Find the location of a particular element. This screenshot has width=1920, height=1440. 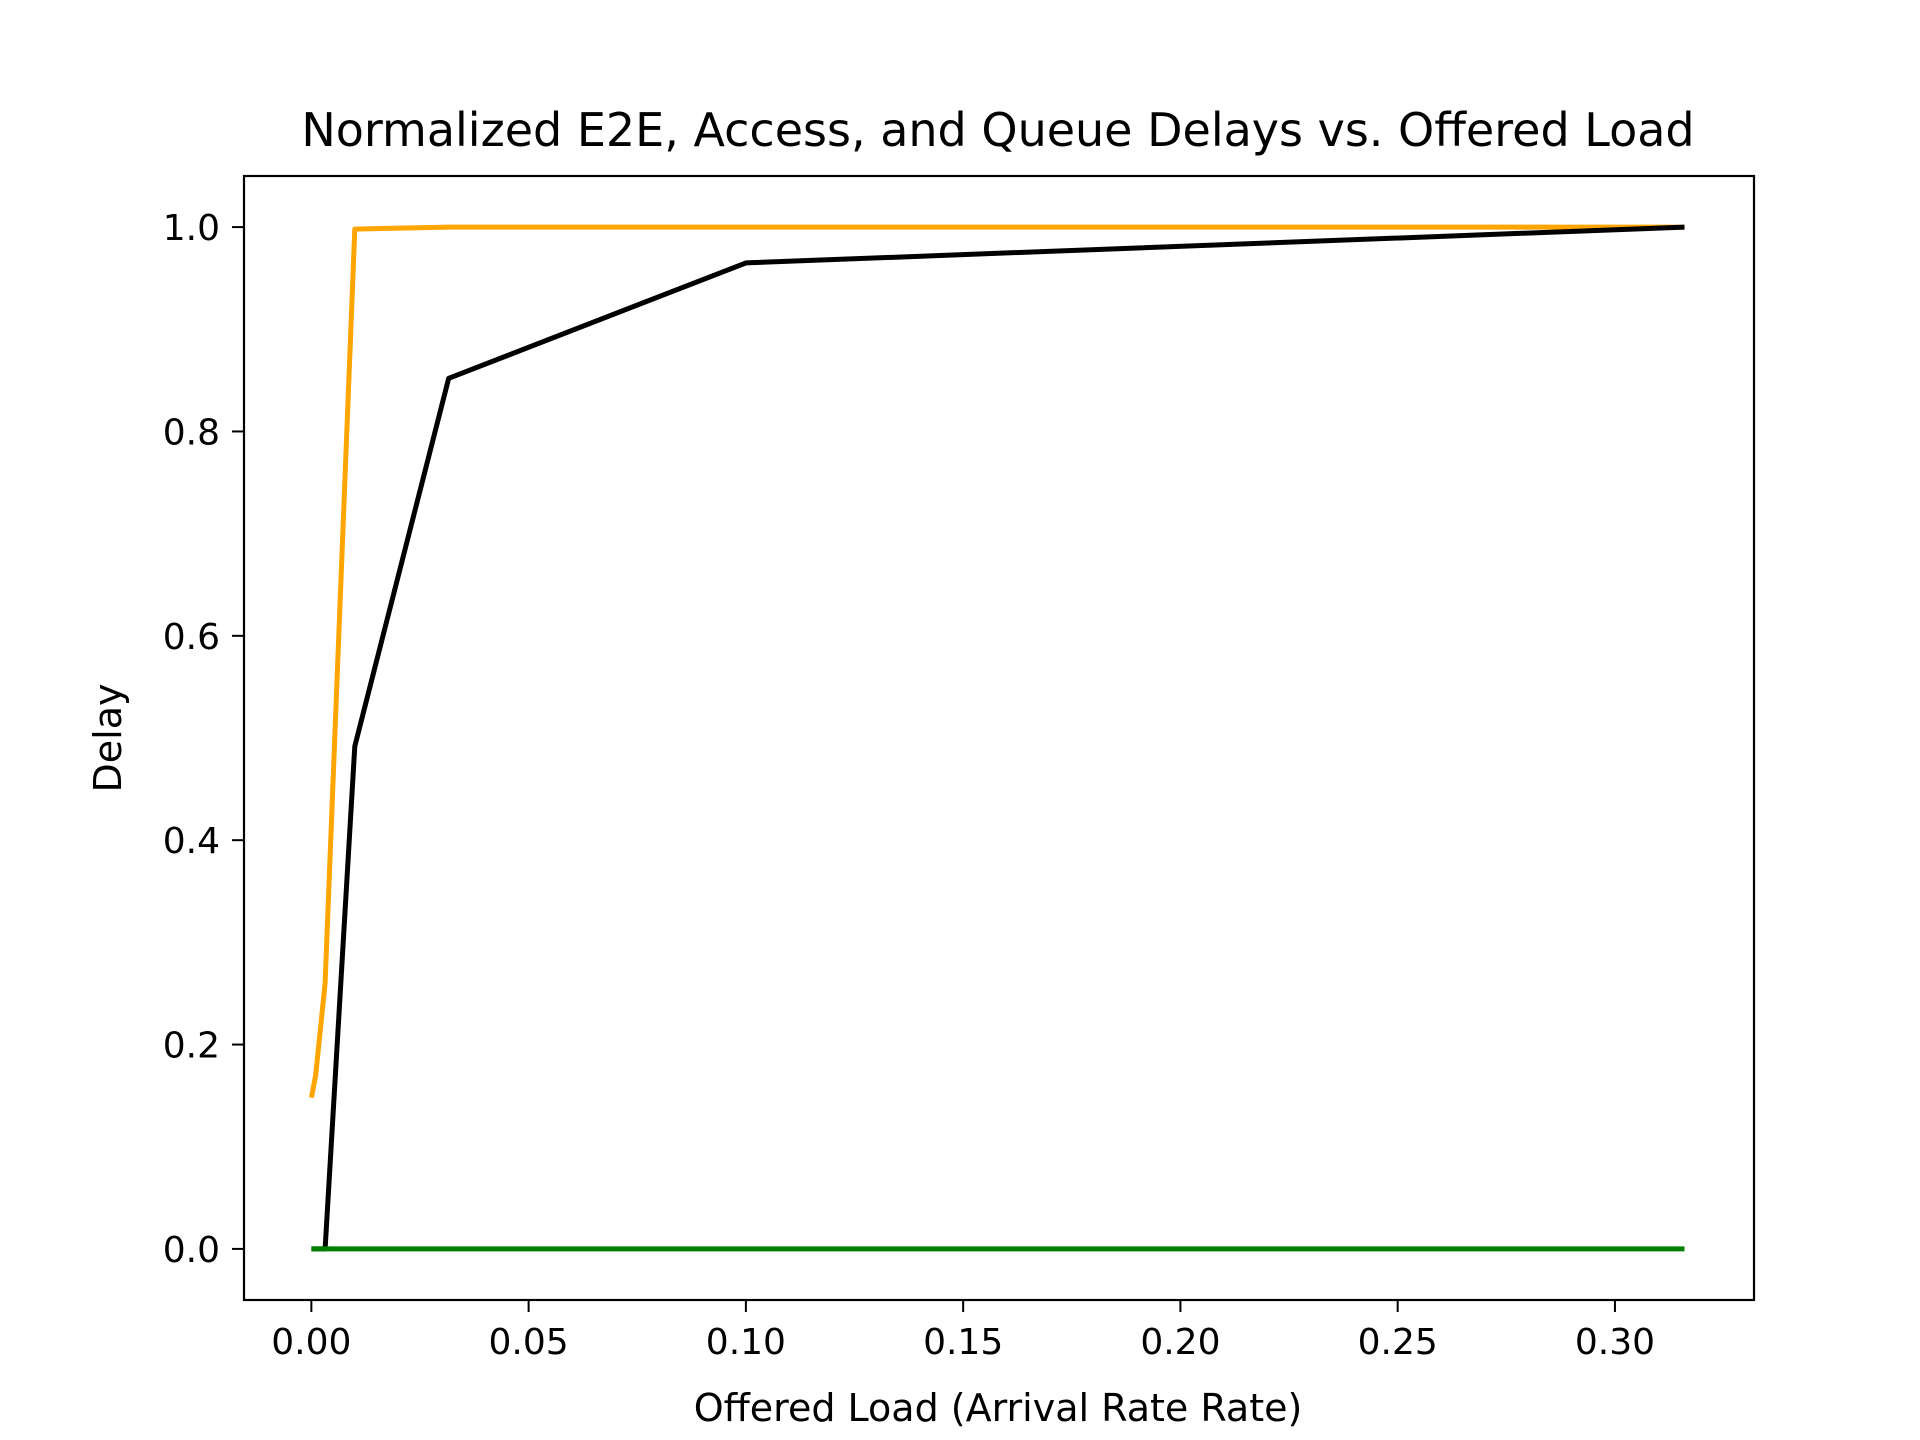

y-axis: 0.0 0.2 0.4 0.6 0.8 1.0 is located at coordinates (203, 739).